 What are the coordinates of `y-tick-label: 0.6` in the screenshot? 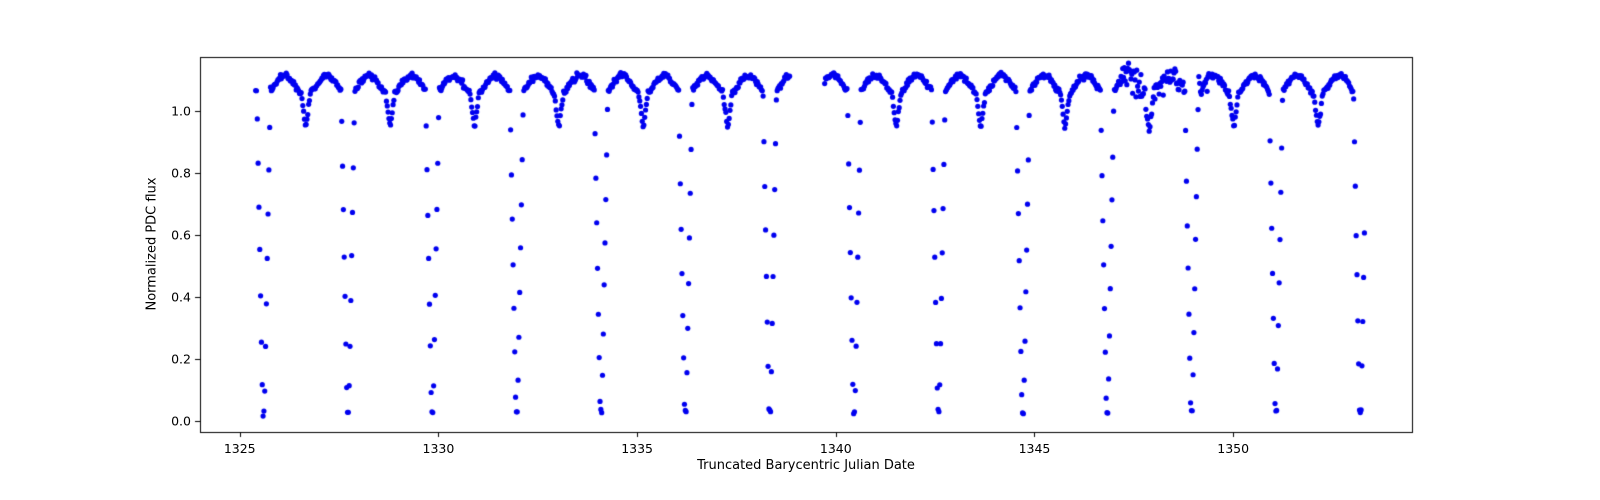 It's located at (181, 235).